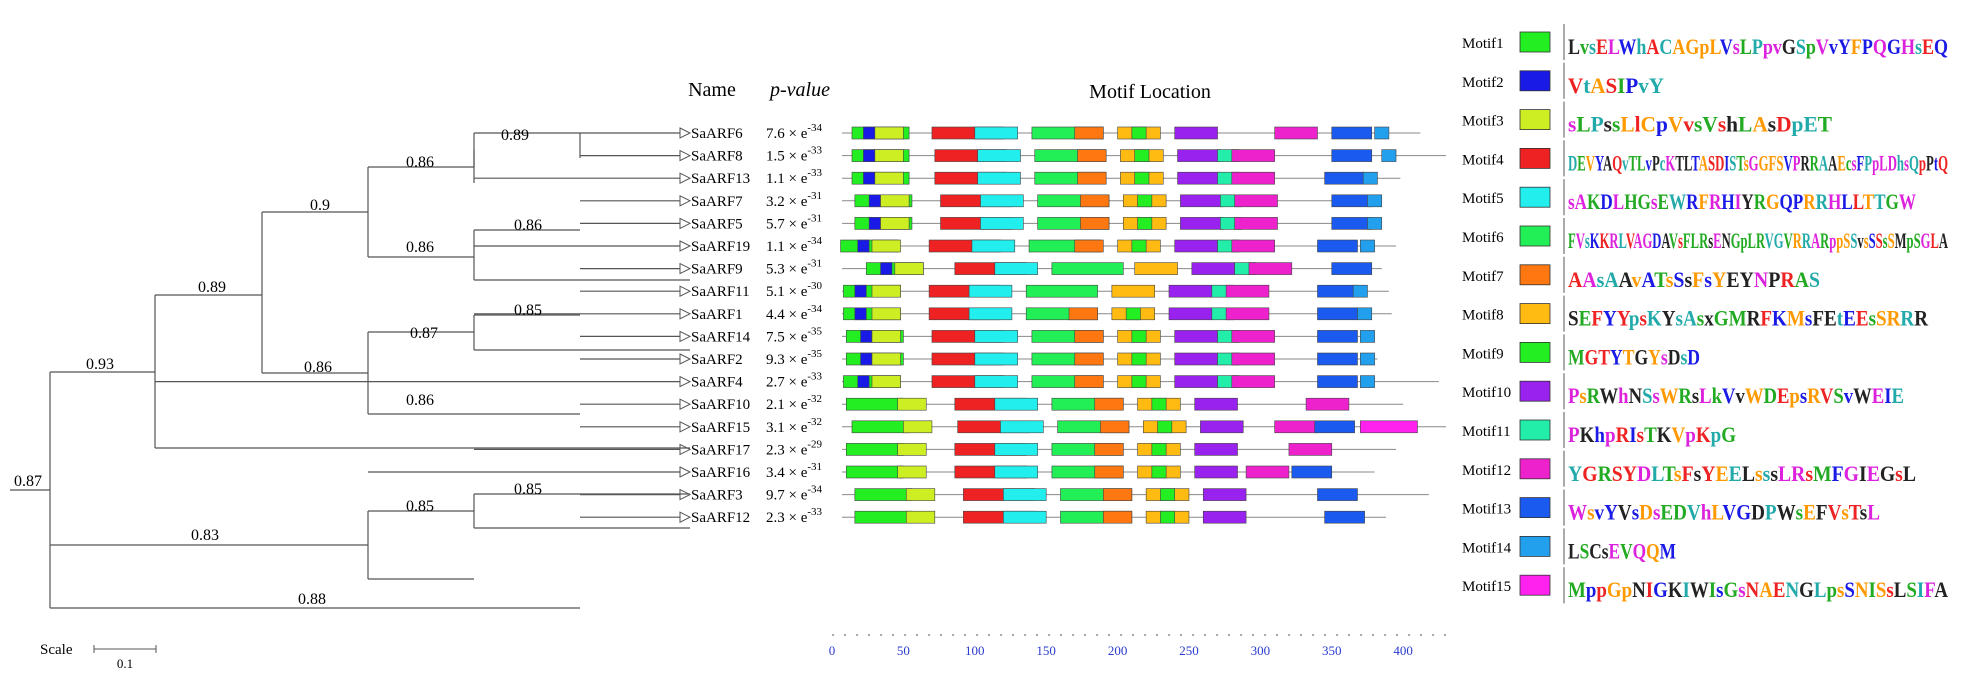 The image size is (1980, 683). What do you see at coordinates (1622, 550) in the screenshot?
I see `motif-sequence-logo: LSCsEVQQM` at bounding box center [1622, 550].